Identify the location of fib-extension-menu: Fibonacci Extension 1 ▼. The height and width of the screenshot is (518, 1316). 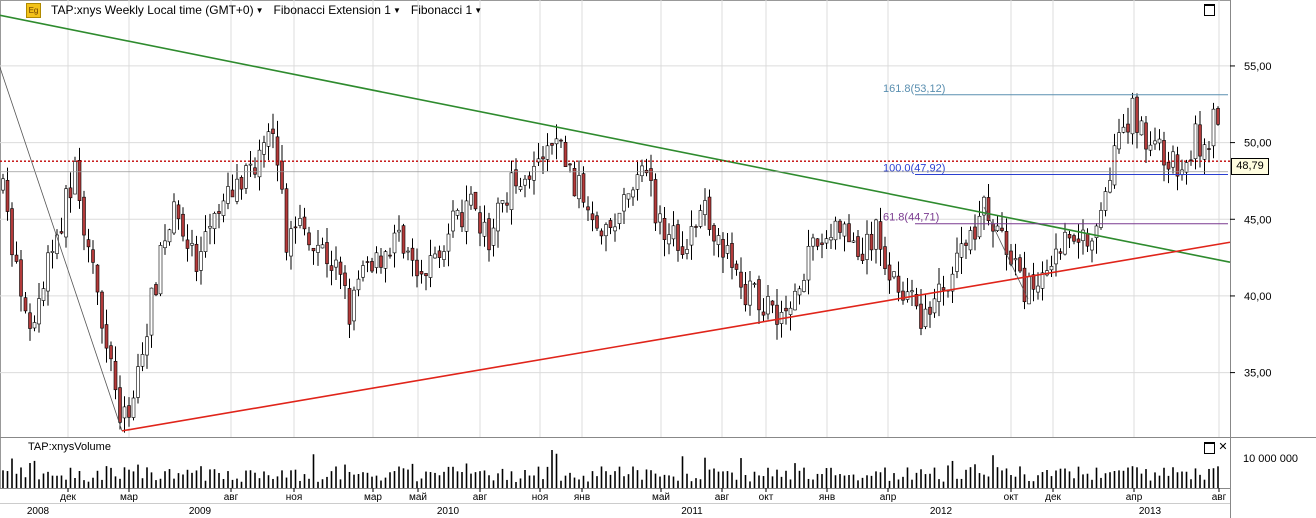
(337, 10).